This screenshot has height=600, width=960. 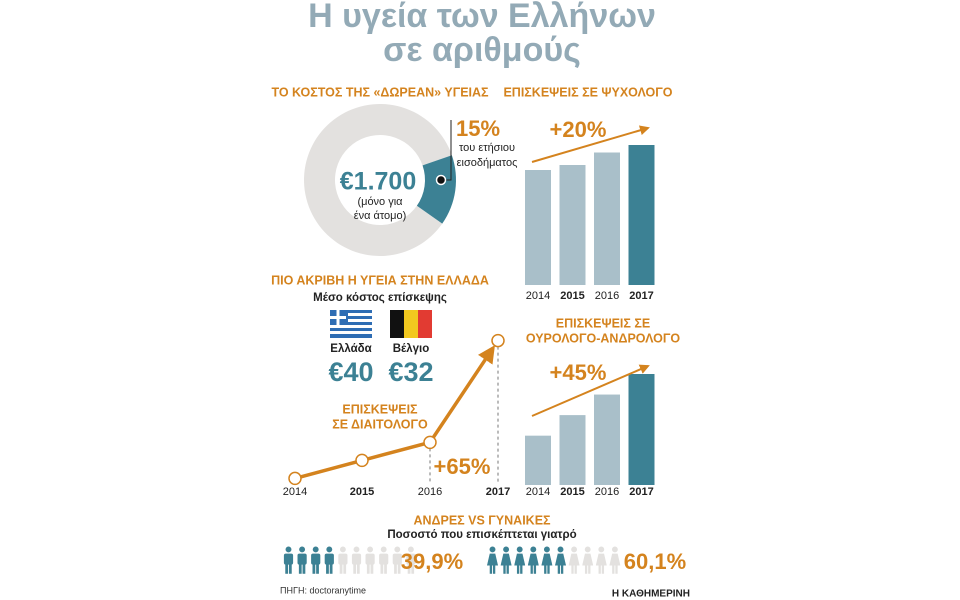 What do you see at coordinates (603, 338) in the screenshot?
I see `section-title: ΟΥΡΟΛΟΓΟ-ΑΝΔΡΟΛΟΓΟ` at bounding box center [603, 338].